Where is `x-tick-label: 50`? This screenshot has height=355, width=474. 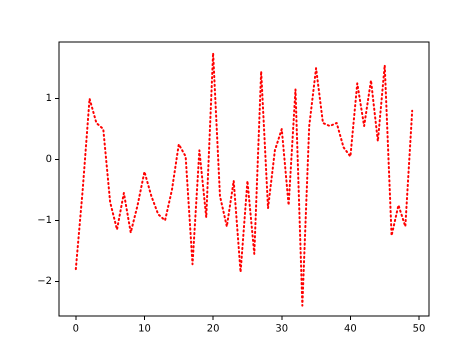
x-tick-label: 50 is located at coordinates (419, 329).